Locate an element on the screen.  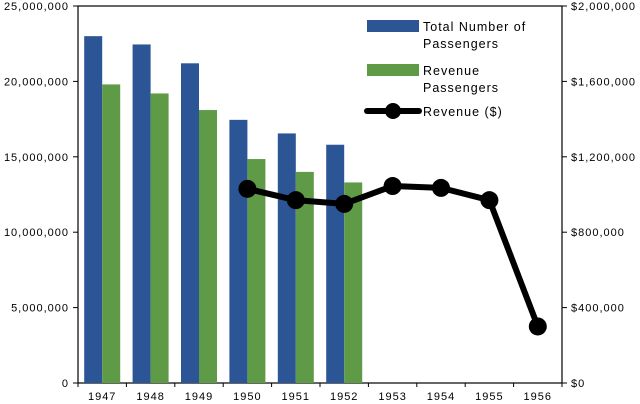
left-tick-label: 5,000,000 is located at coordinates (40, 309).